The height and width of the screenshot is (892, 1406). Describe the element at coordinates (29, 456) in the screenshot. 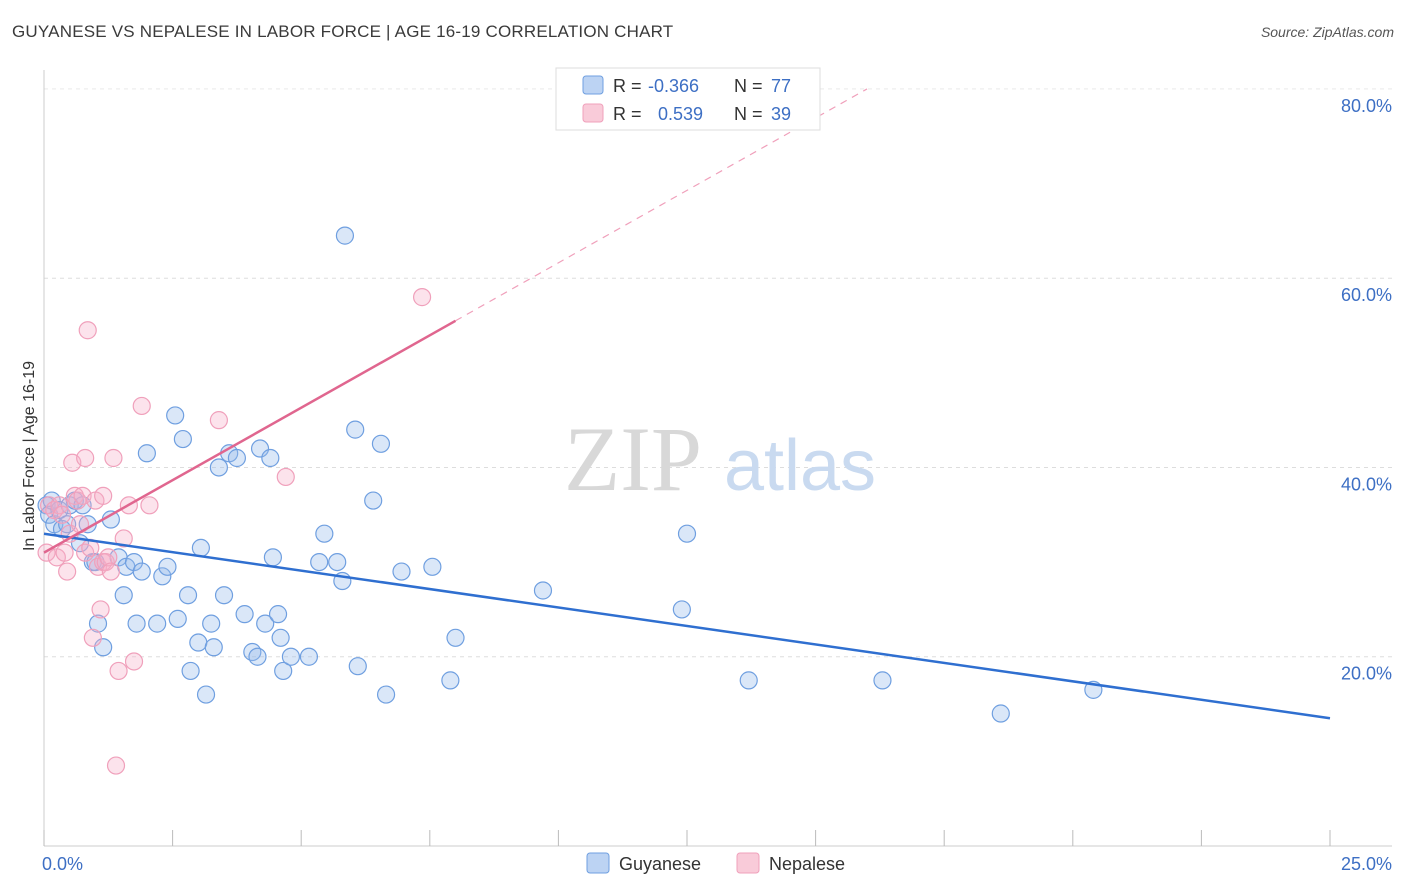

I see `y-axis-title: In Labor Force | Age 16-19` at that location.